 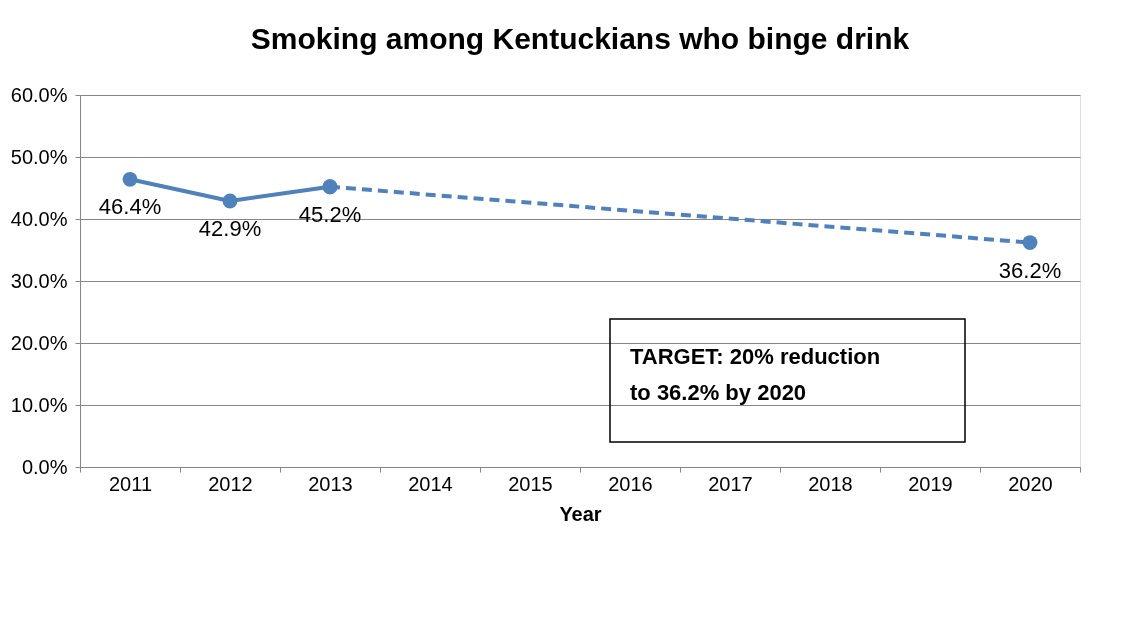 I want to click on x-tick-label: 2016, so click(x=630, y=483).